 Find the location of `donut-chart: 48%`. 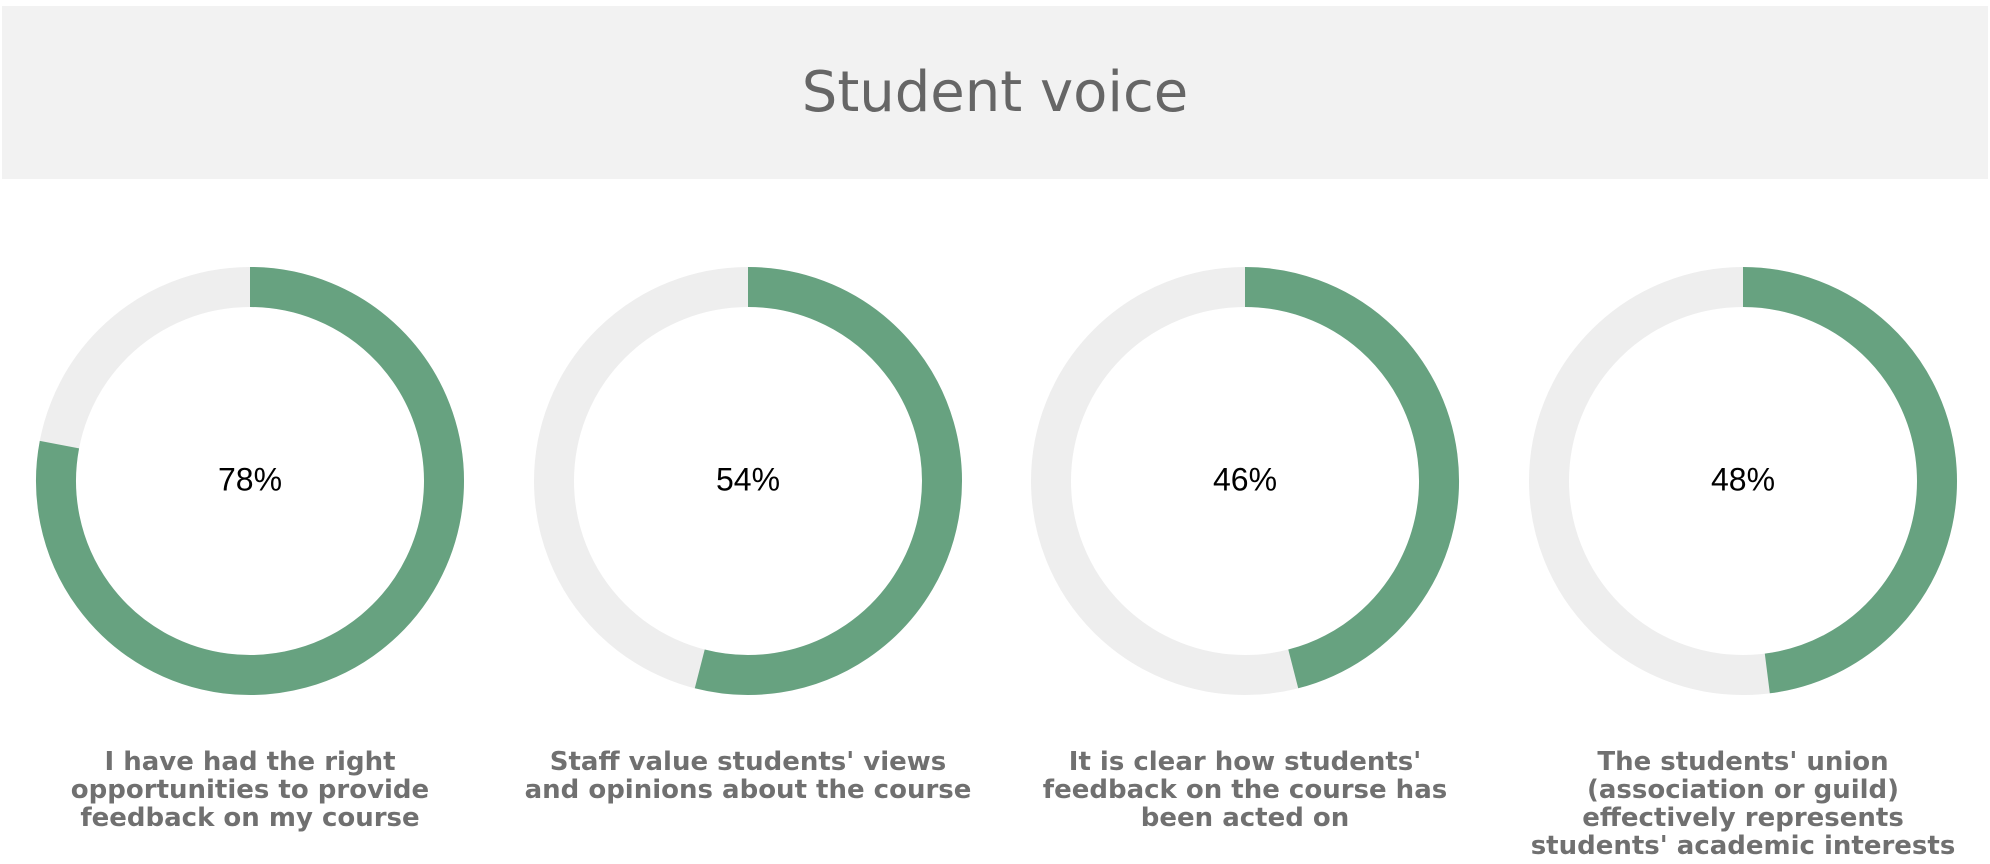

donut-chart: 48% is located at coordinates (1743, 481).